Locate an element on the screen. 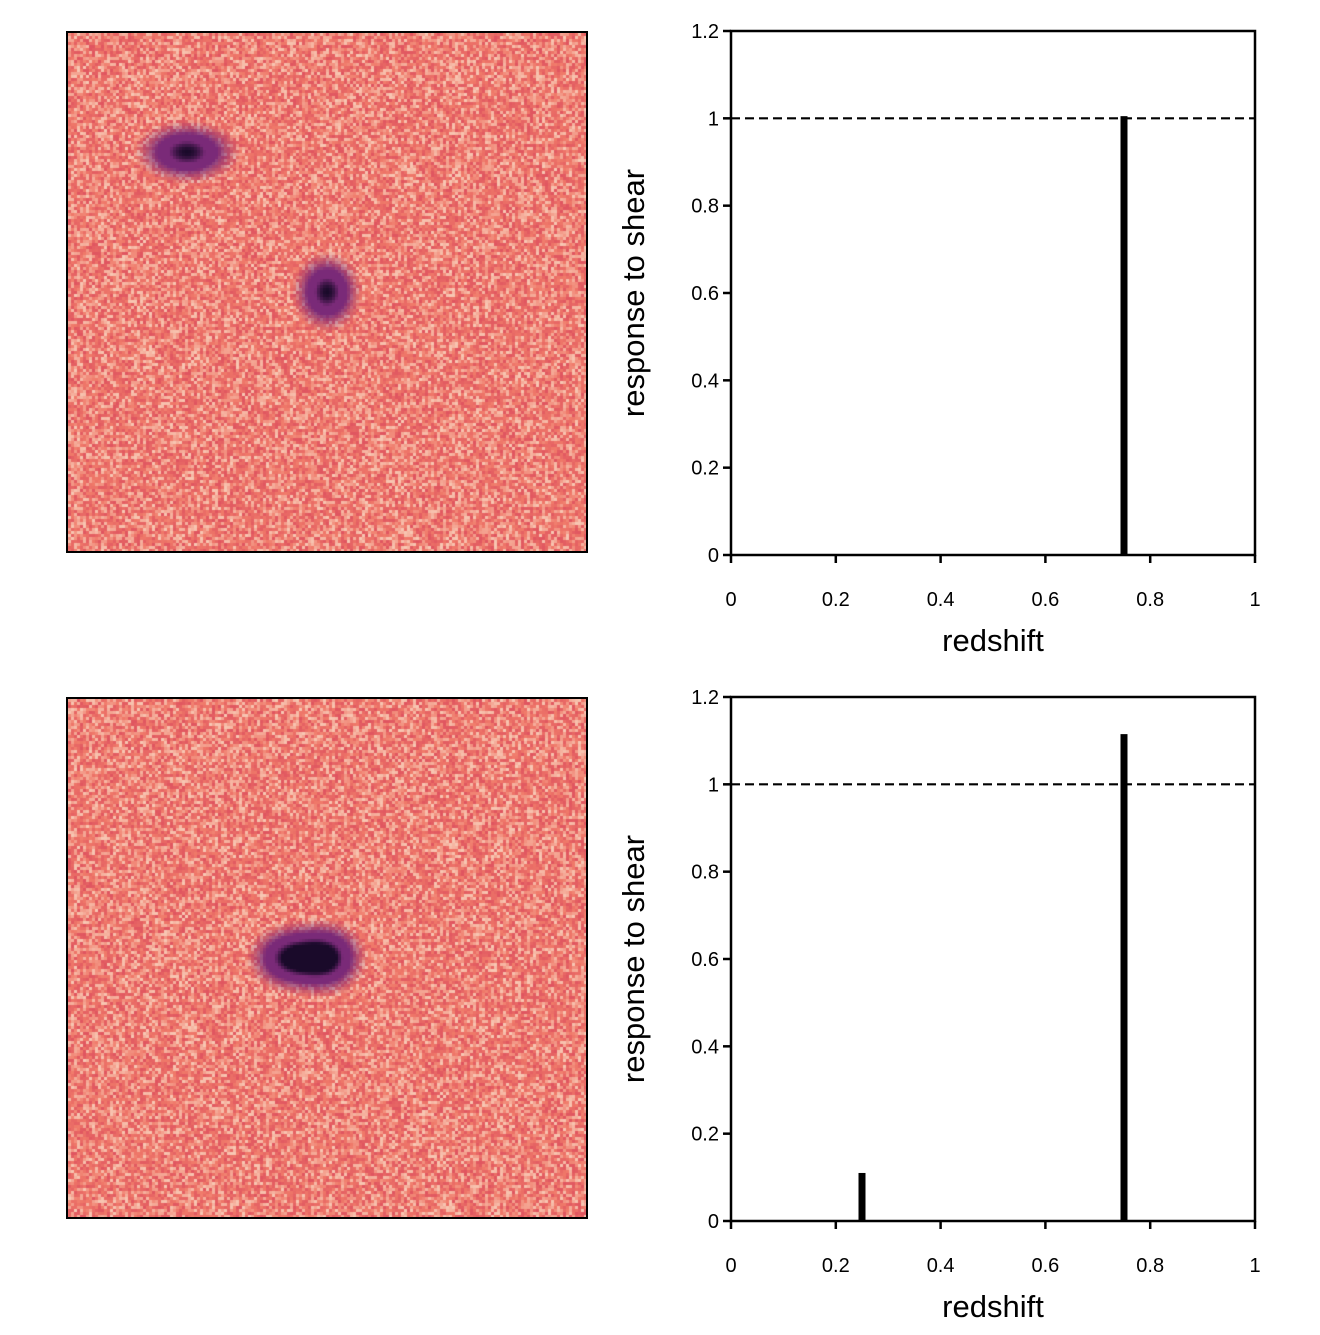 This screenshot has width=1320, height=1335. chart-top-ylabel: response to shear is located at coordinates (633, 293).